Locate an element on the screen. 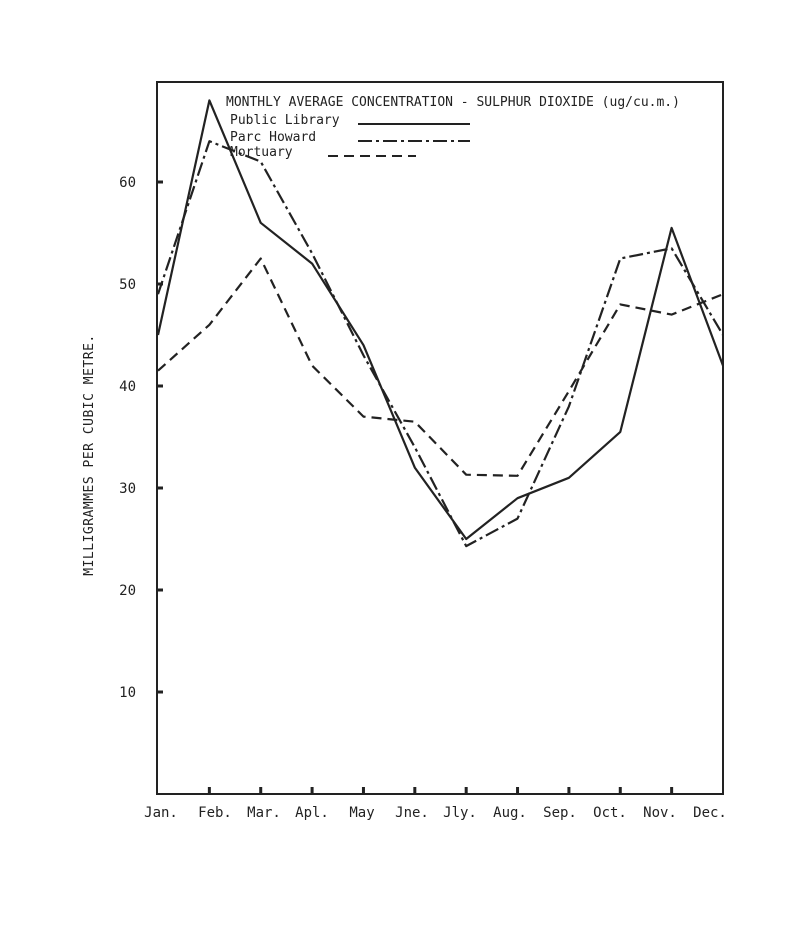 The height and width of the screenshot is (937, 800). x-tick-label: Jne. is located at coordinates (412, 813).